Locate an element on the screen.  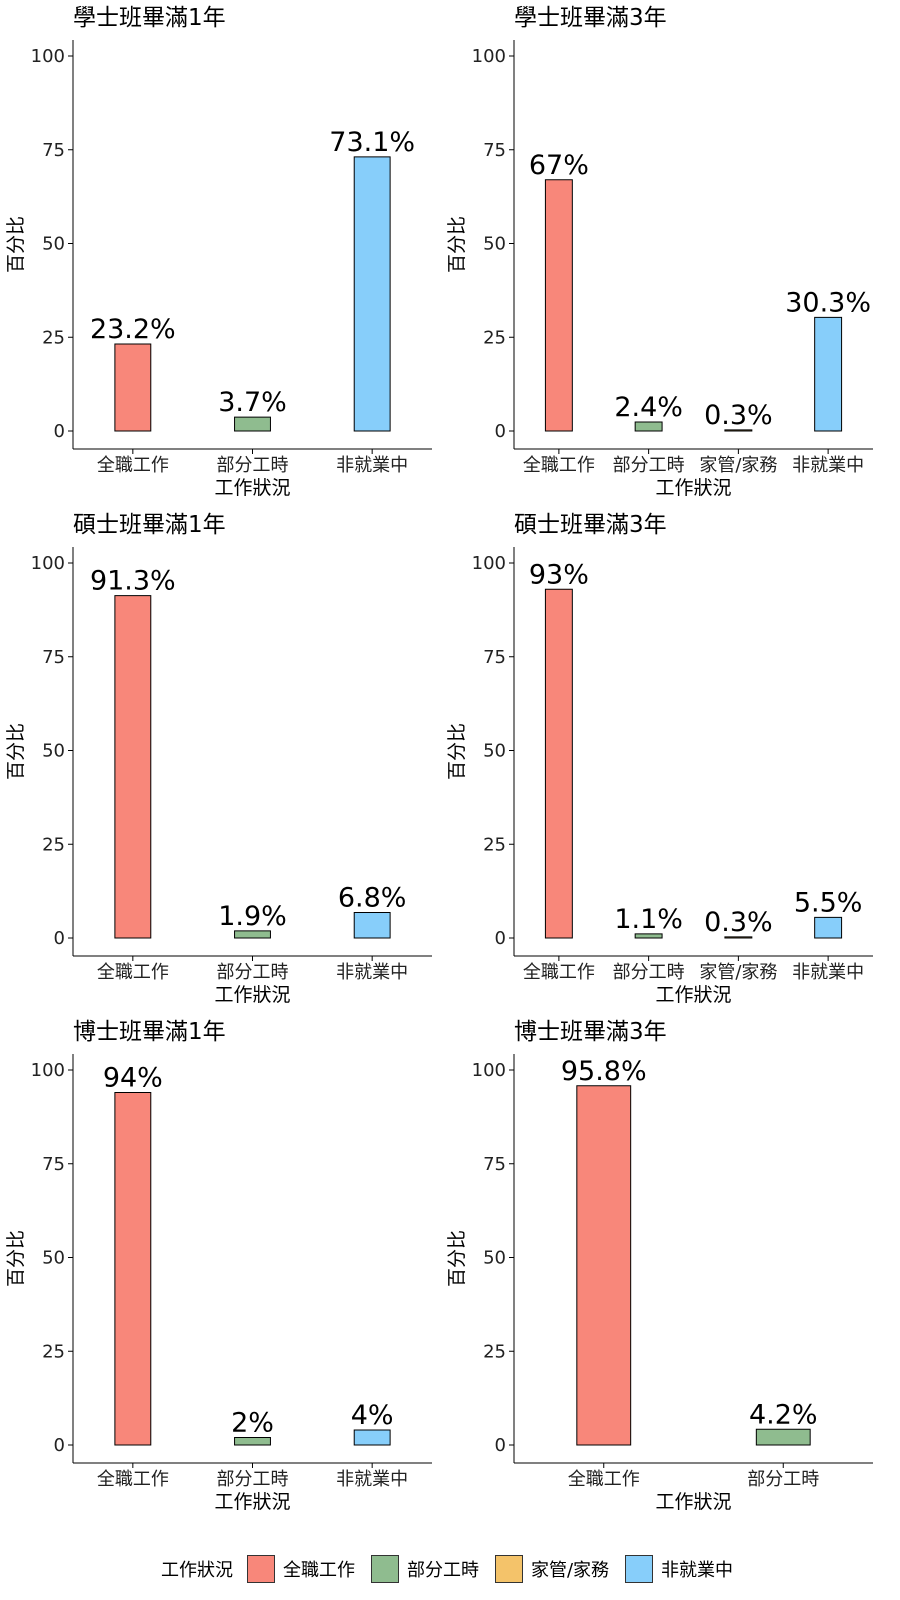
legend-title: 工作狀況 is located at coordinates (196, 1570).